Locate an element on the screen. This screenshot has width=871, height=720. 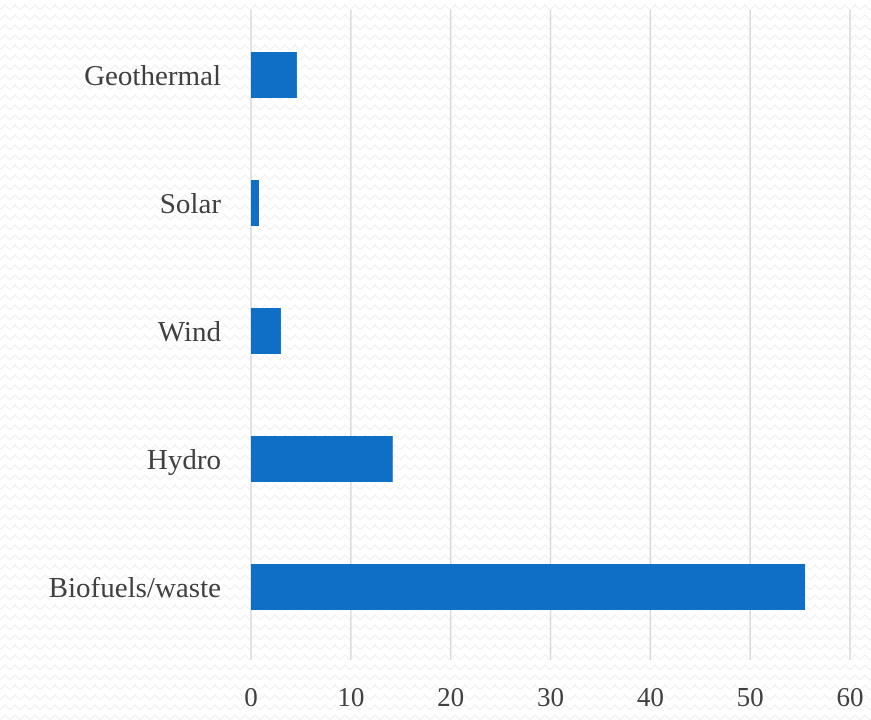
category-label: Geothermal is located at coordinates (152, 76).